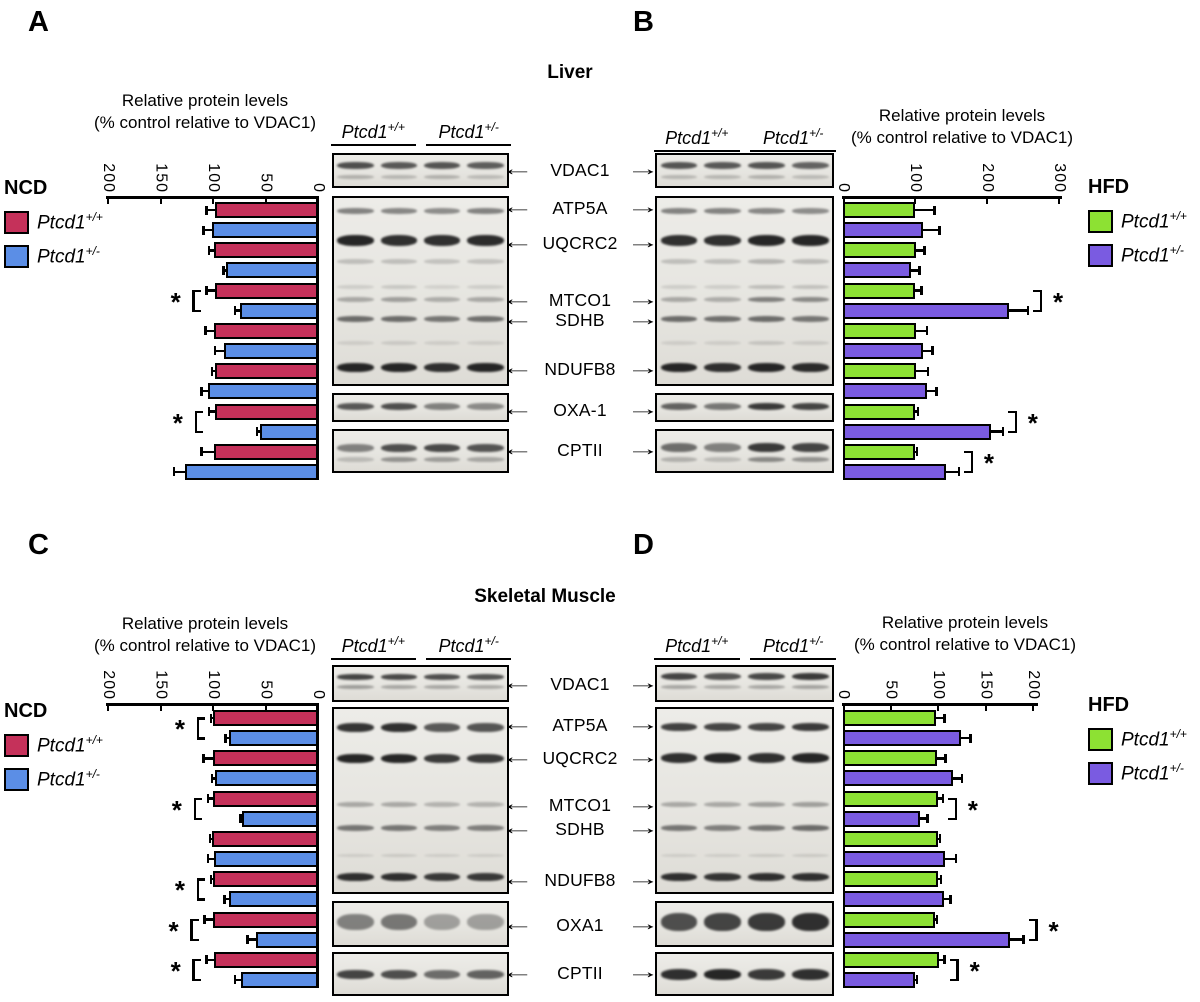 The width and height of the screenshot is (1200, 1002). I want to click on bar-A-UQCRC2-Ptcd1+/-, so click(271, 270).